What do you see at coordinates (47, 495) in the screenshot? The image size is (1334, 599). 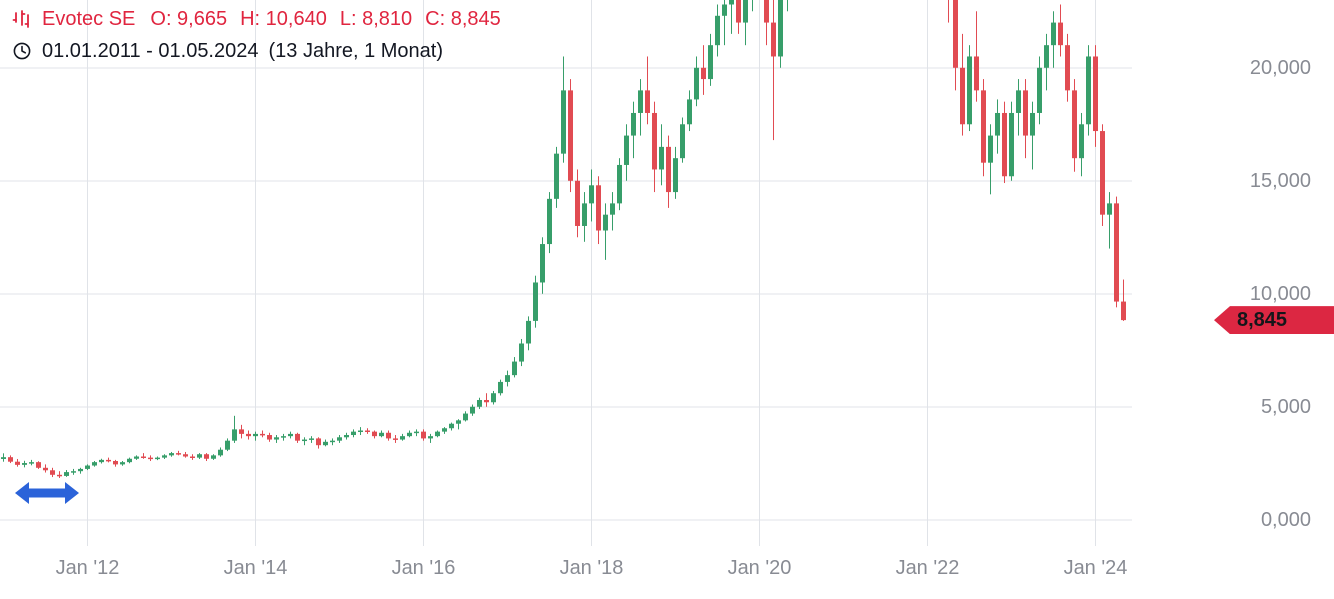 I see `horizontal-pan-arrow-icon` at bounding box center [47, 495].